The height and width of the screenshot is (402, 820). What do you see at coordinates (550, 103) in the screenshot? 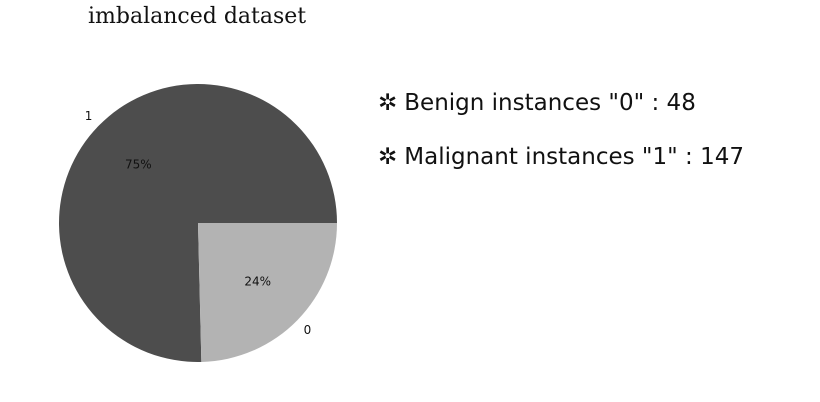
I see `benign-count-text: Benign instances "0" : 48` at bounding box center [550, 103].